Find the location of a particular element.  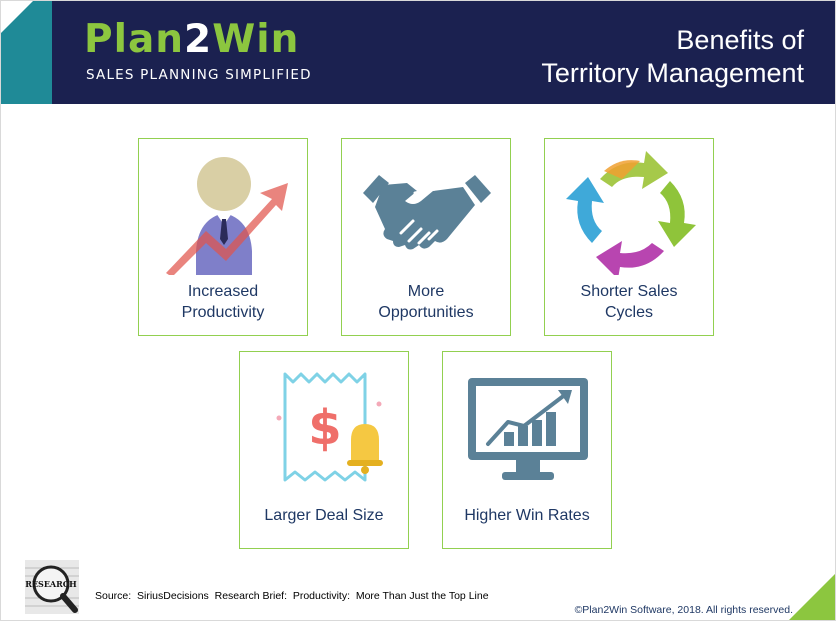

benefit-label-win-rates: Higher Win Rates is located at coordinates (527, 515).